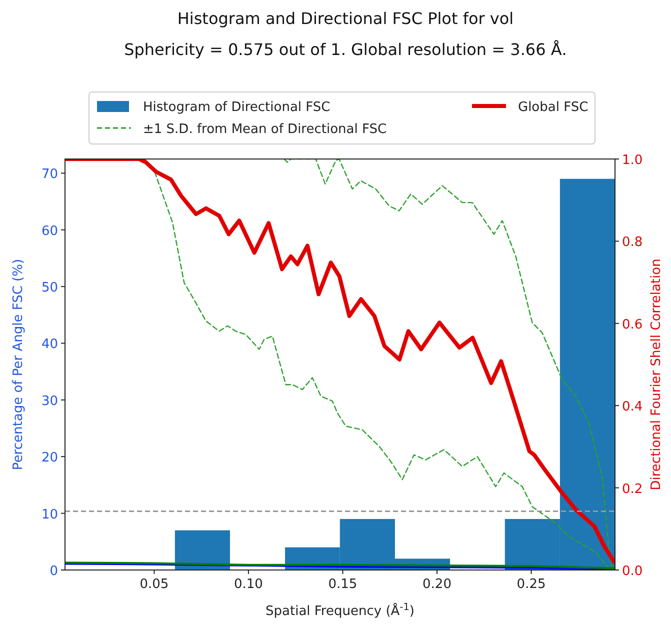 This screenshot has height=627, width=671. What do you see at coordinates (437, 584) in the screenshot?
I see `x-tick-label: 0.20` at bounding box center [437, 584].